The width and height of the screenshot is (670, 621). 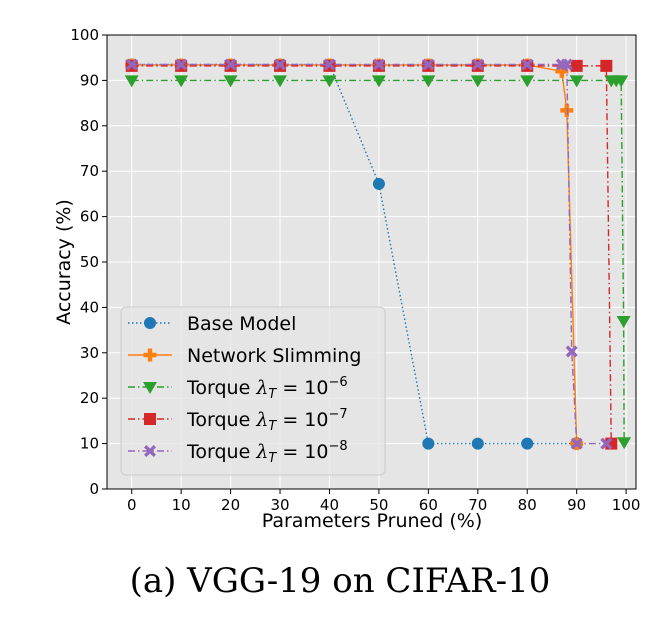 What do you see at coordinates (89, 398) in the screenshot?
I see `y-tick-label: 20` at bounding box center [89, 398].